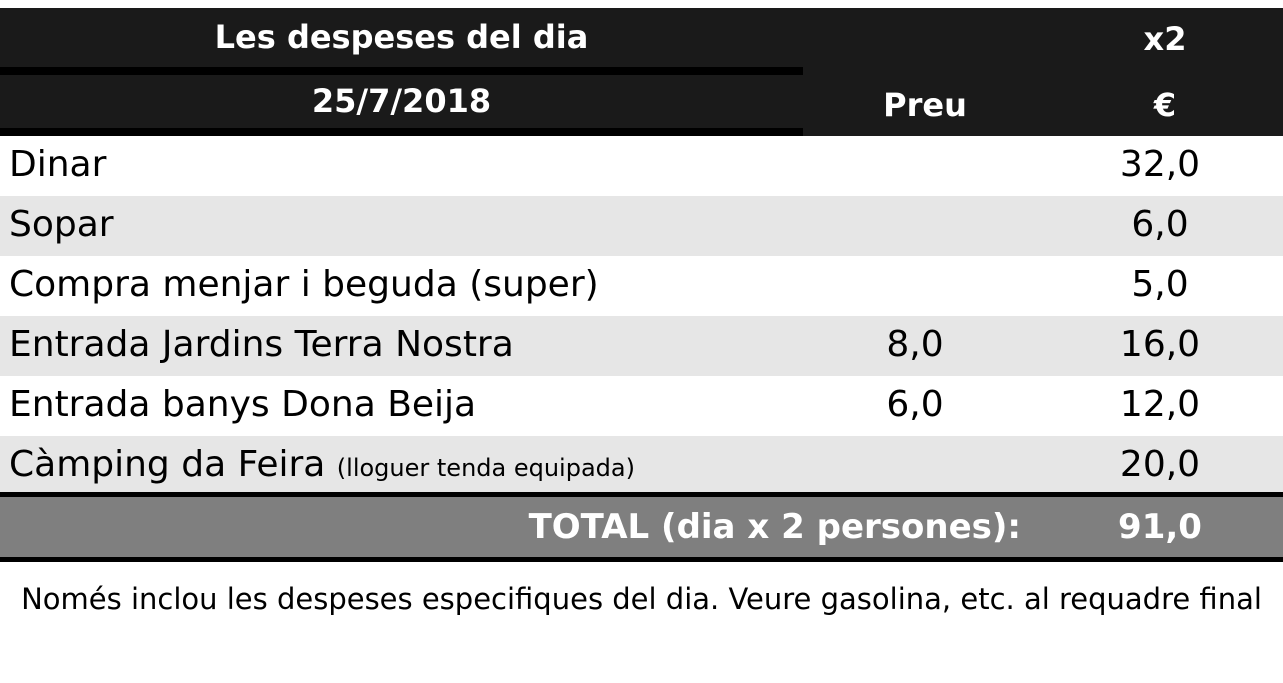  Describe the element at coordinates (641, 346) in the screenshot. I see `table-row: Entrada Jardins Terra Nostra 8,0 16,0` at that location.